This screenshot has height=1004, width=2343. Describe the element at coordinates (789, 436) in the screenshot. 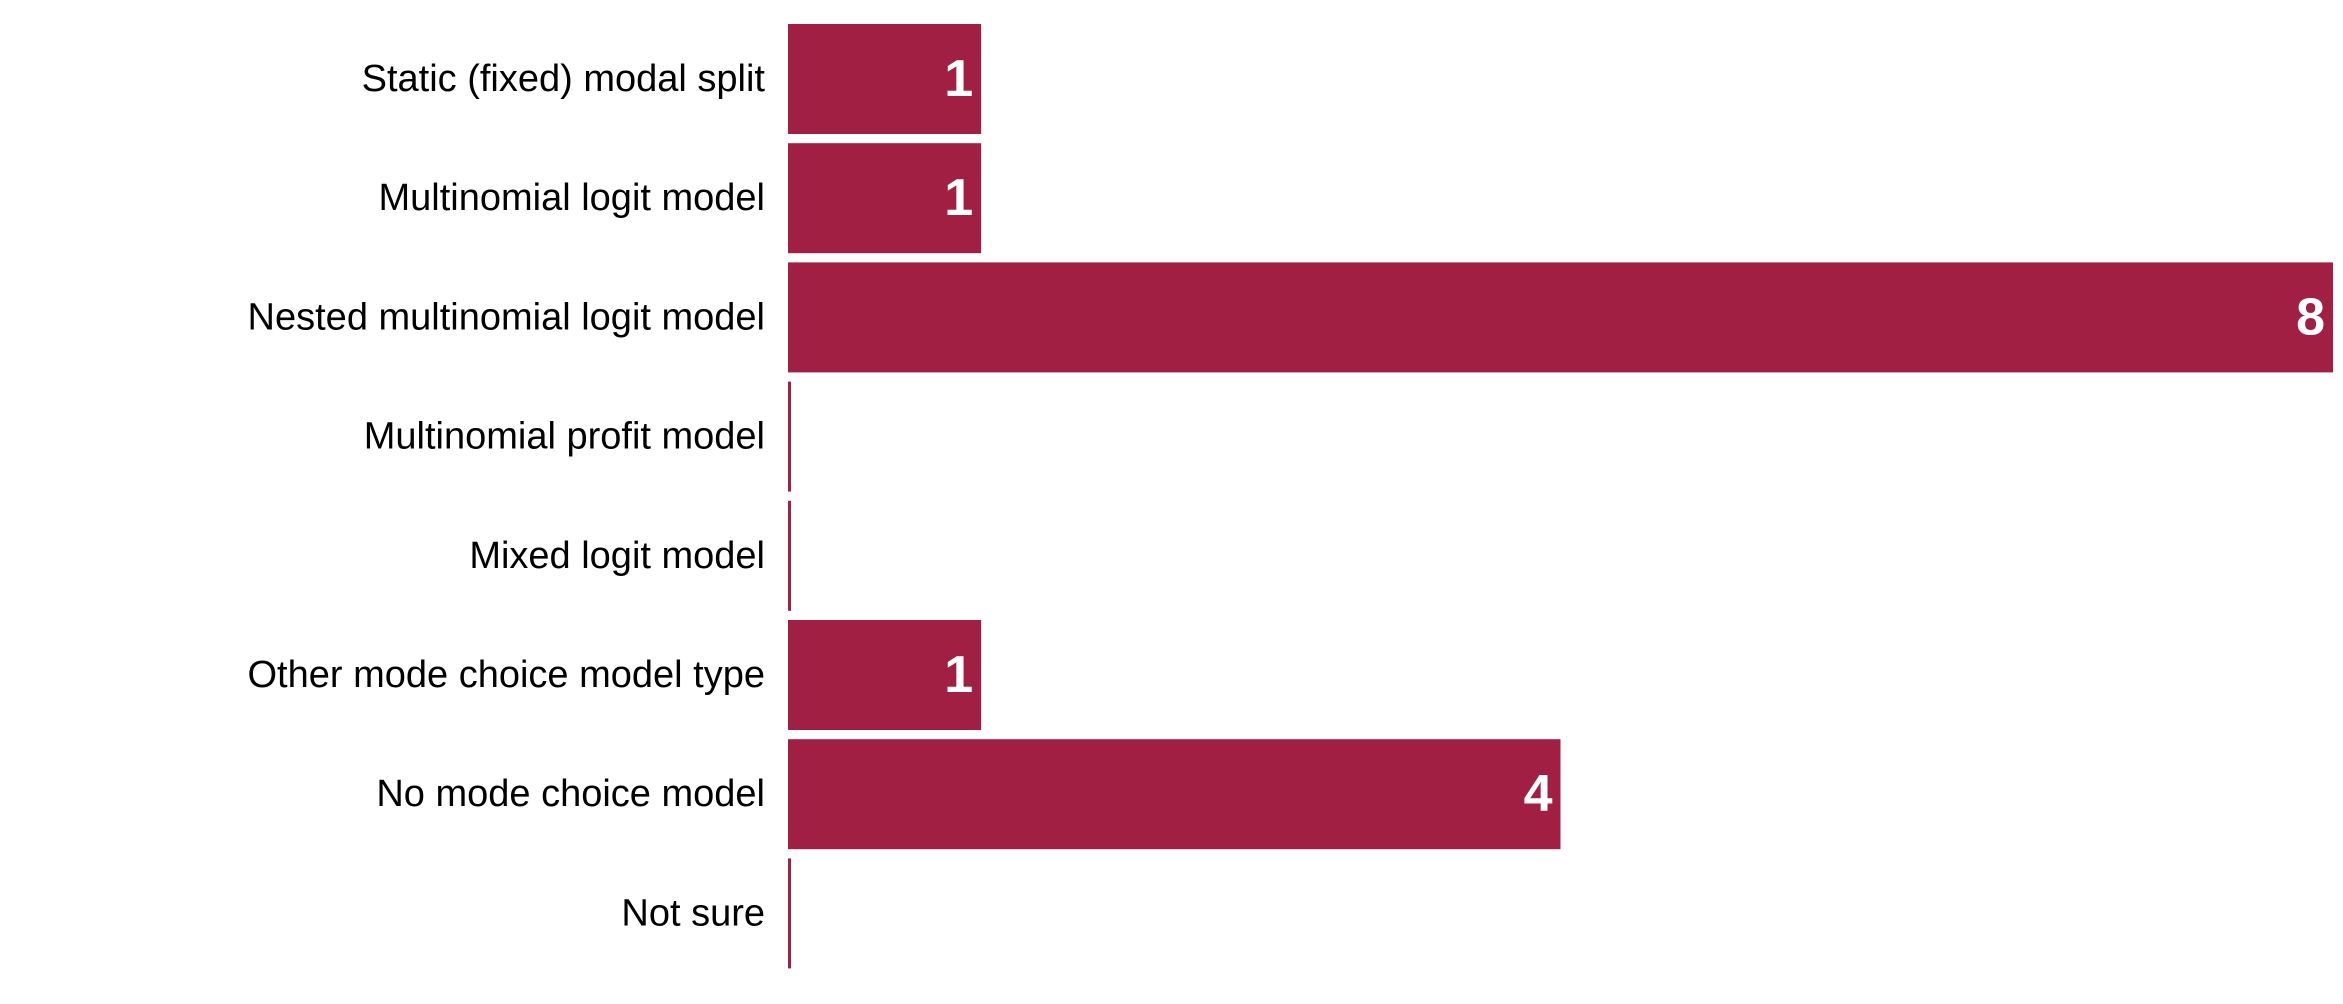

I see `bar-multinomial-profit-model` at that location.